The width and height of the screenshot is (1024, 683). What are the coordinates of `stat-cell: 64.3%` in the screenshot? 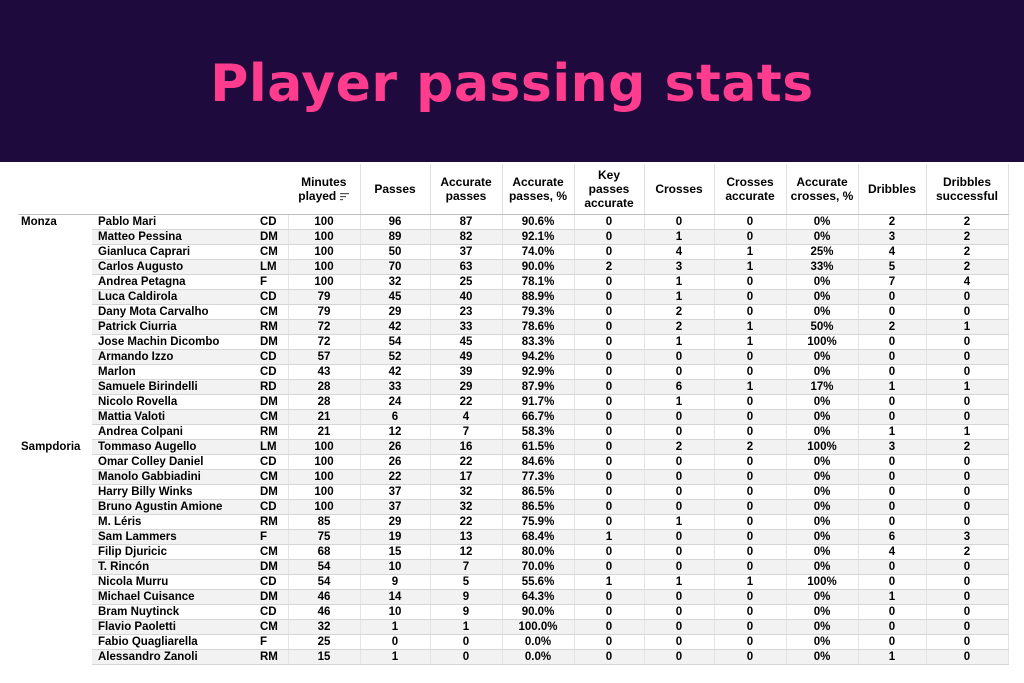 It's located at (538, 597).